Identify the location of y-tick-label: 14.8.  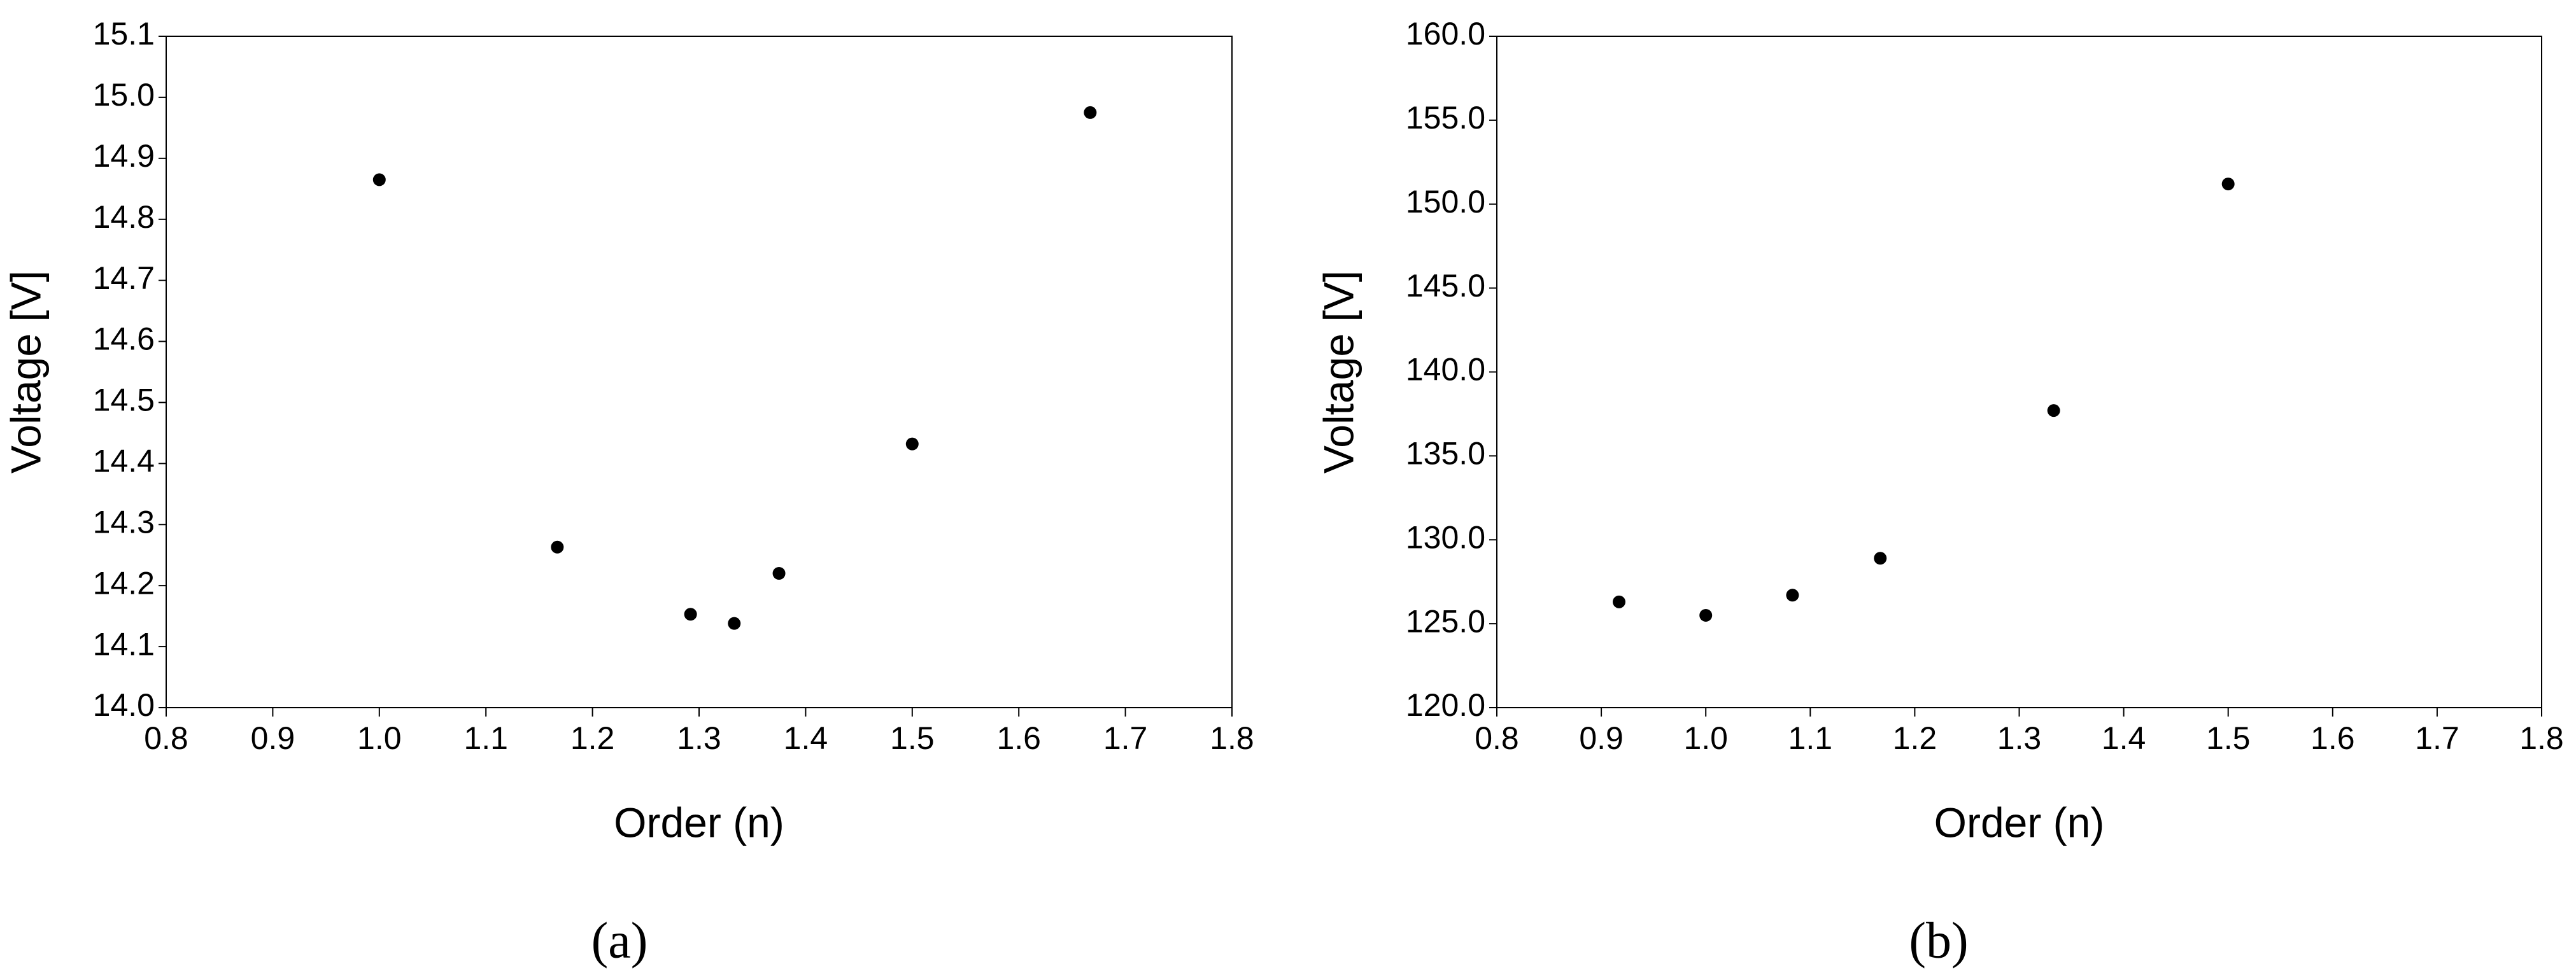
(124, 217).